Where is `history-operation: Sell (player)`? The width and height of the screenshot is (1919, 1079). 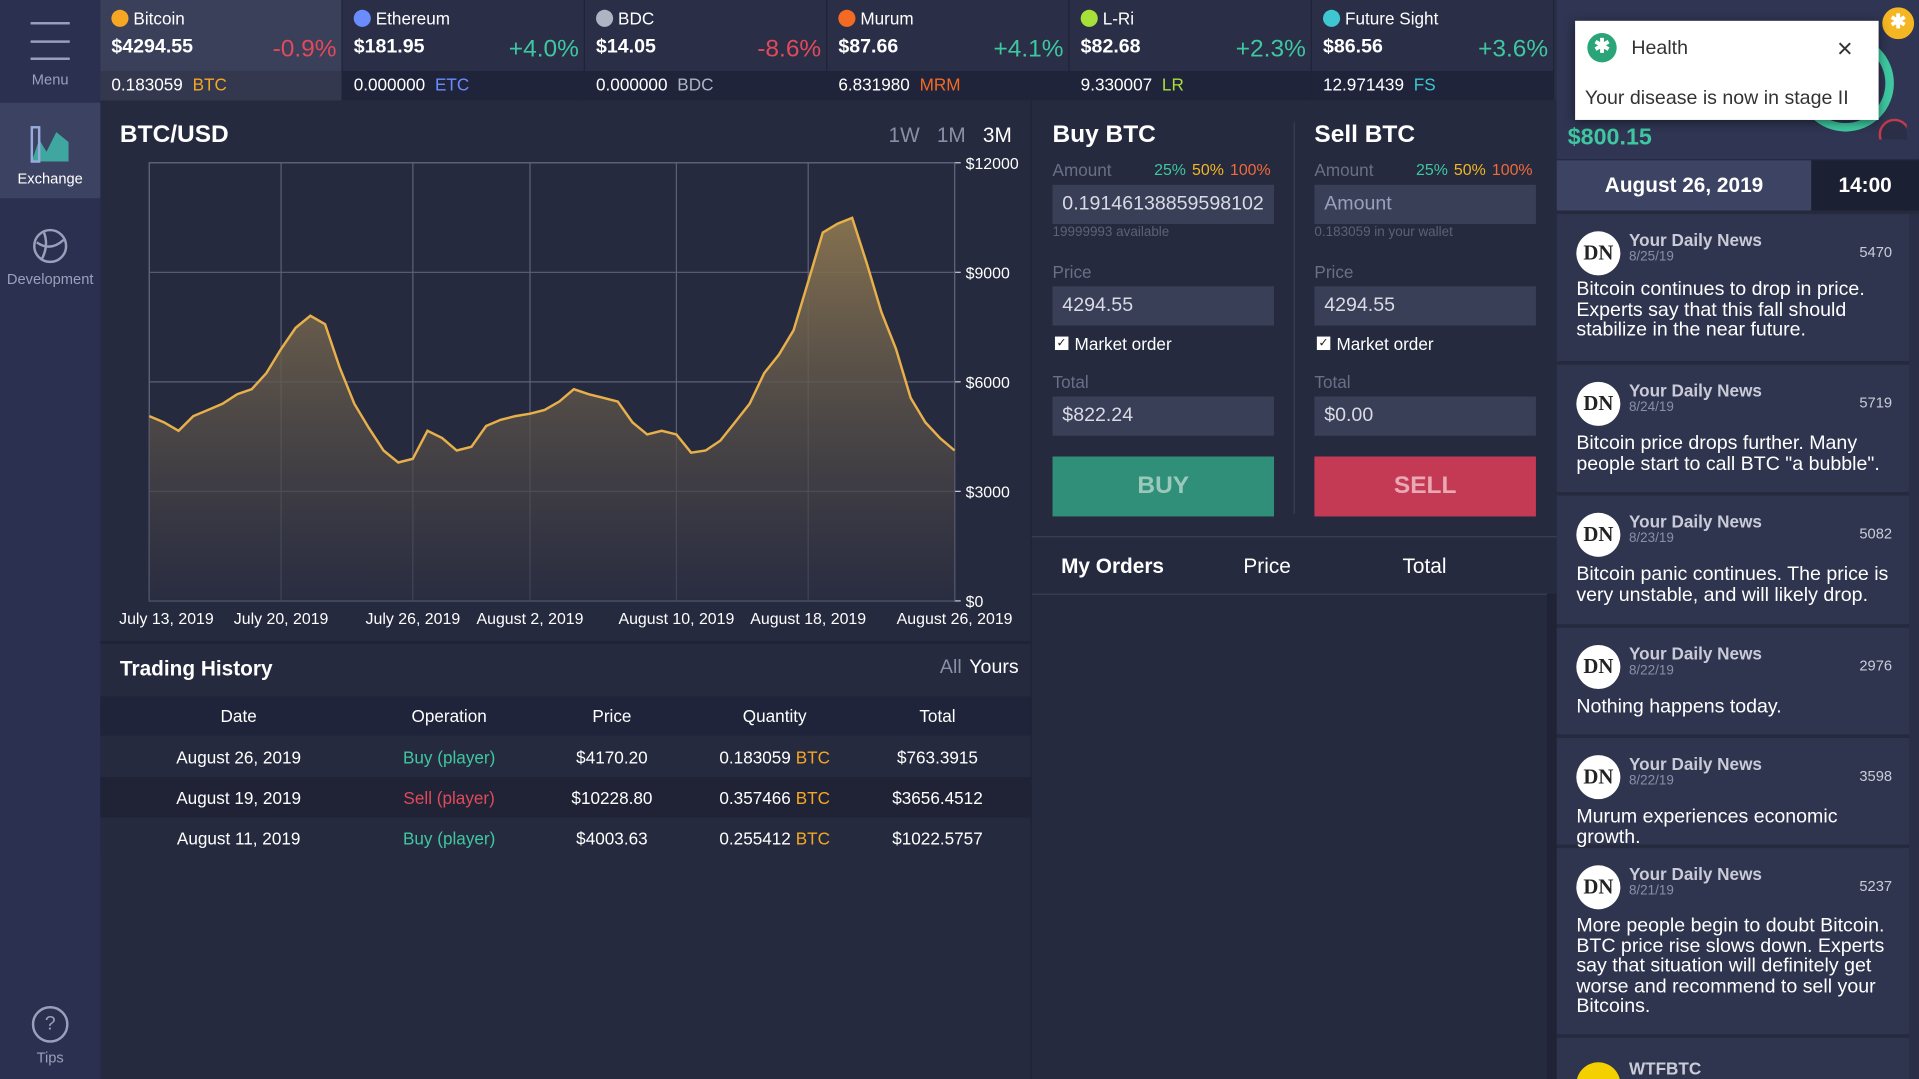
history-operation: Sell (player) is located at coordinates (449, 798).